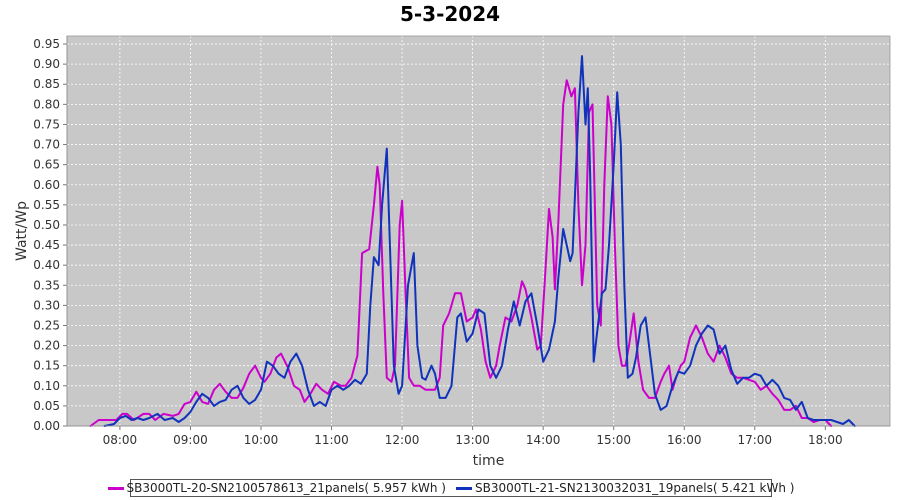  What do you see at coordinates (46, 205) in the screenshot?
I see `y-tick-label: 0.55` at bounding box center [46, 205].